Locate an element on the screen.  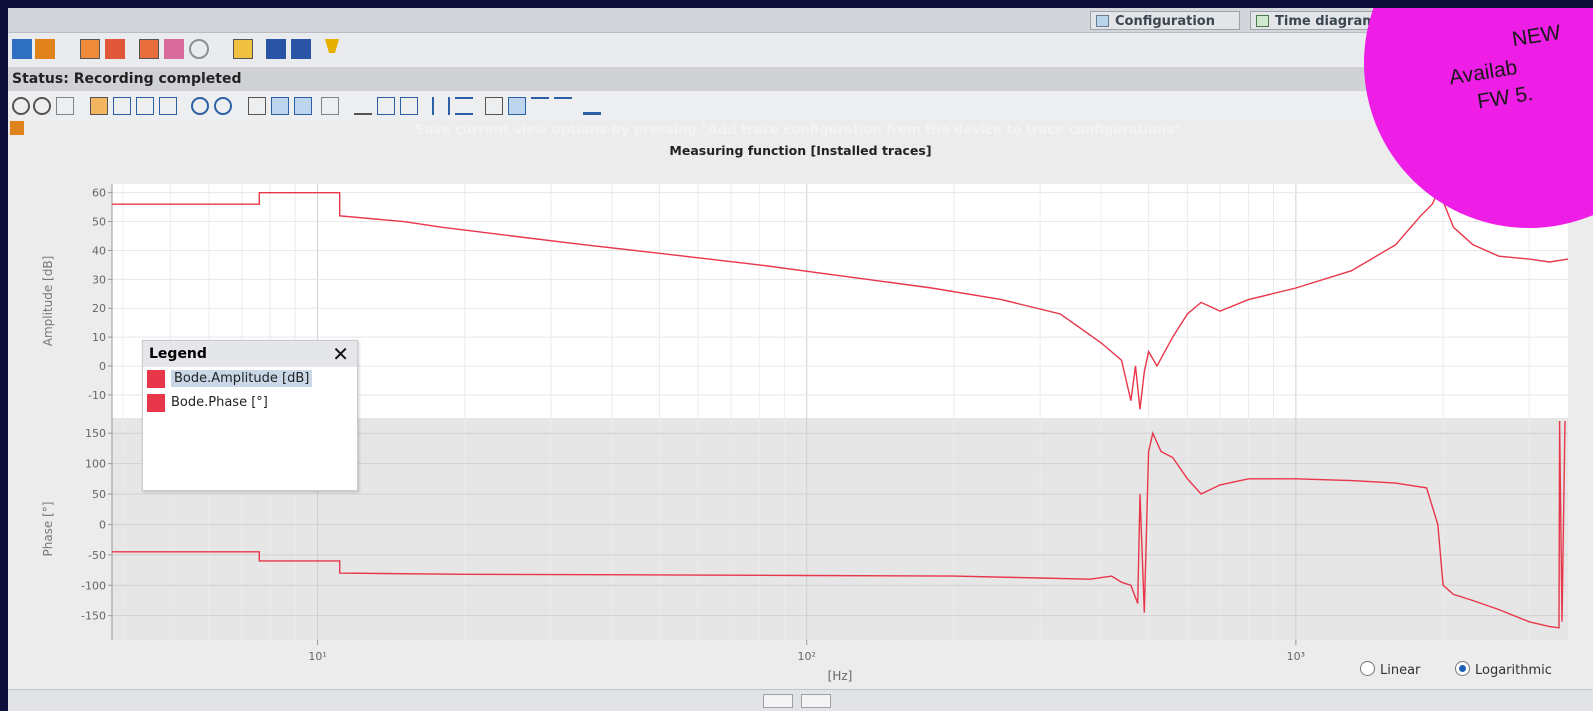
logarithmic-label: Logarithmic is located at coordinates (1513, 670).